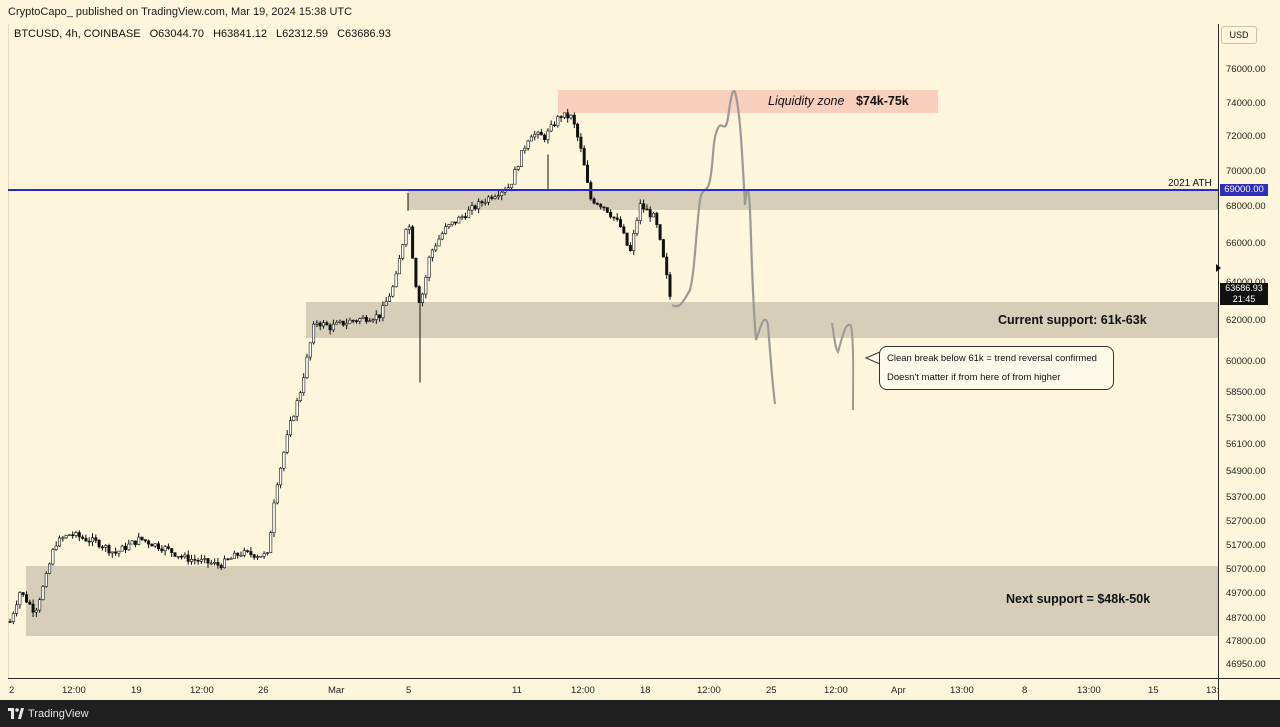 The height and width of the screenshot is (727, 1280). I want to click on price-tick-label: 52700.00, so click(1246, 521).